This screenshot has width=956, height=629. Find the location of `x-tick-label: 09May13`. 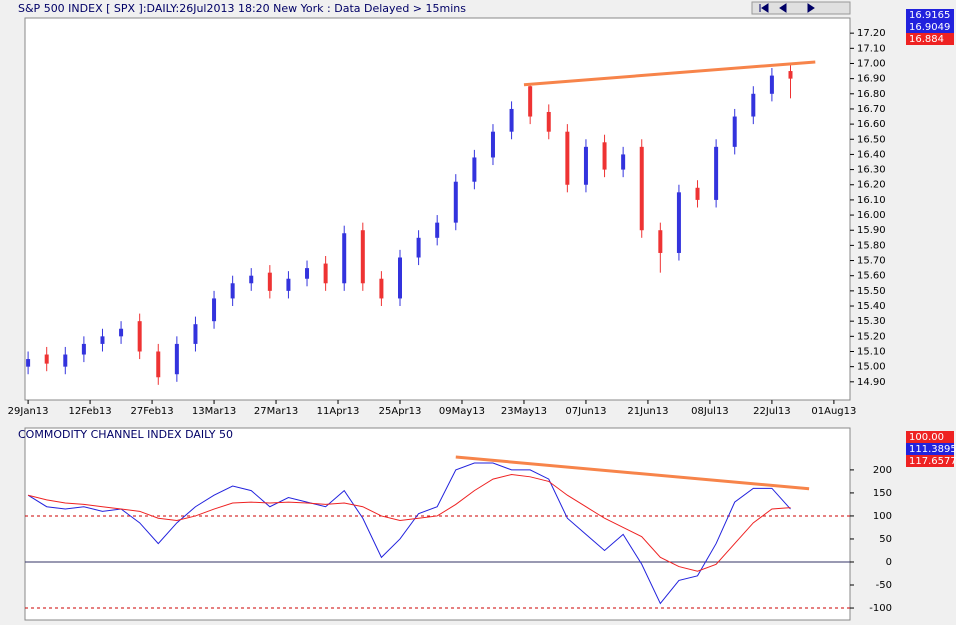

x-tick-label: 09May13 is located at coordinates (462, 411).